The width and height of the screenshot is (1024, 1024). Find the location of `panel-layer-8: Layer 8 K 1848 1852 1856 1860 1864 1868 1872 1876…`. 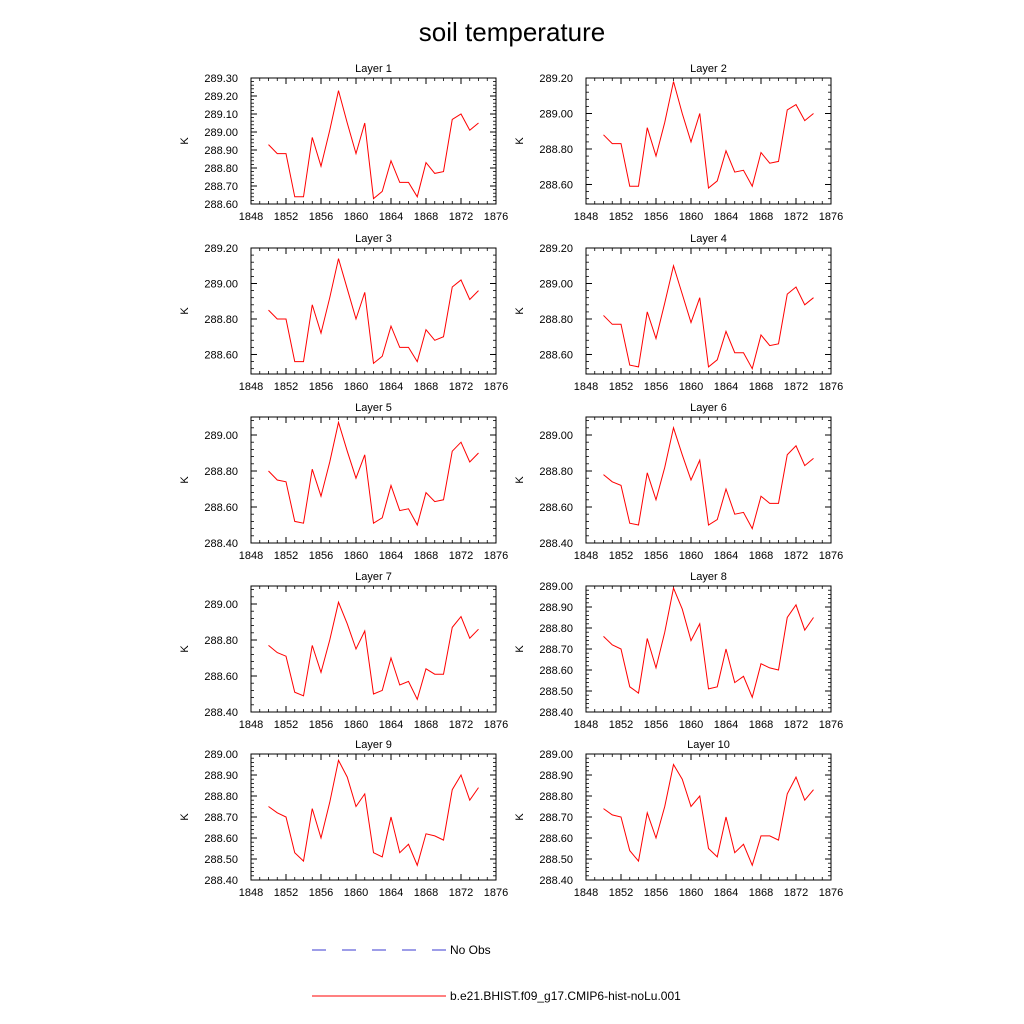

panel-layer-8: Layer 8 K 1848 1852 1856 1860 1864 1868 1872 1876… is located at coordinates (678, 651).